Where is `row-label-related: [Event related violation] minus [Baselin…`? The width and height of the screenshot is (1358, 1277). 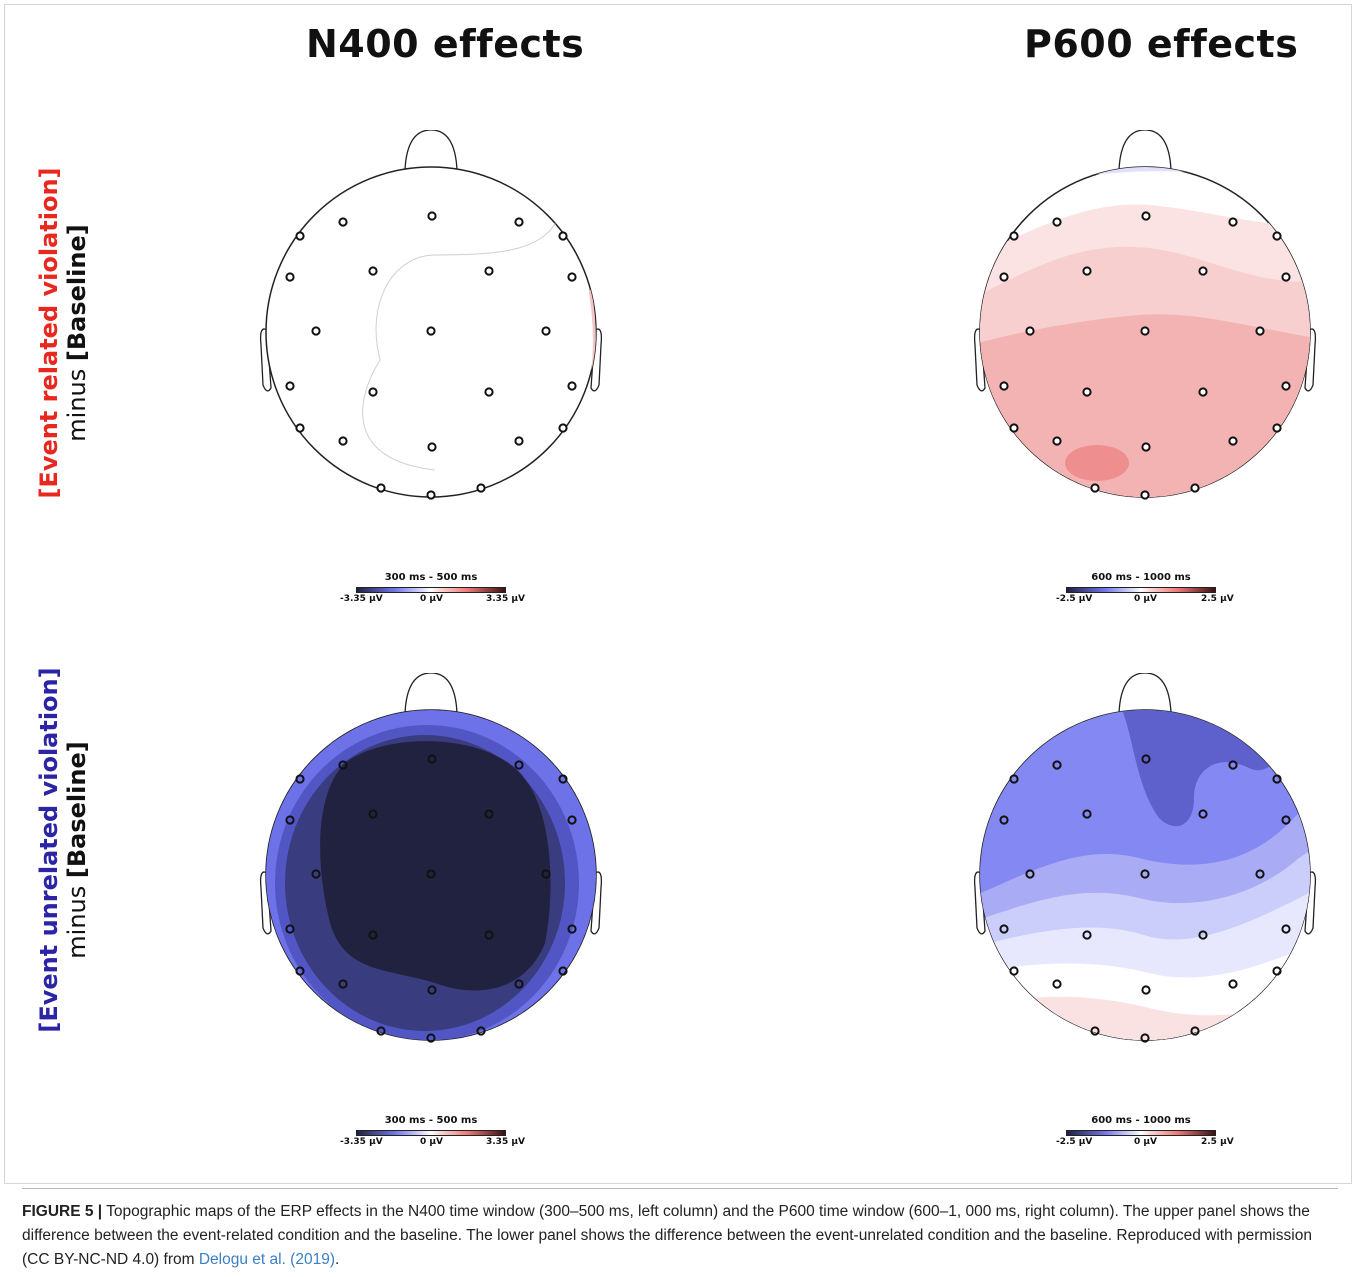
row-label-related: [Event related violation] minus [Baselin… is located at coordinates (64, 333).